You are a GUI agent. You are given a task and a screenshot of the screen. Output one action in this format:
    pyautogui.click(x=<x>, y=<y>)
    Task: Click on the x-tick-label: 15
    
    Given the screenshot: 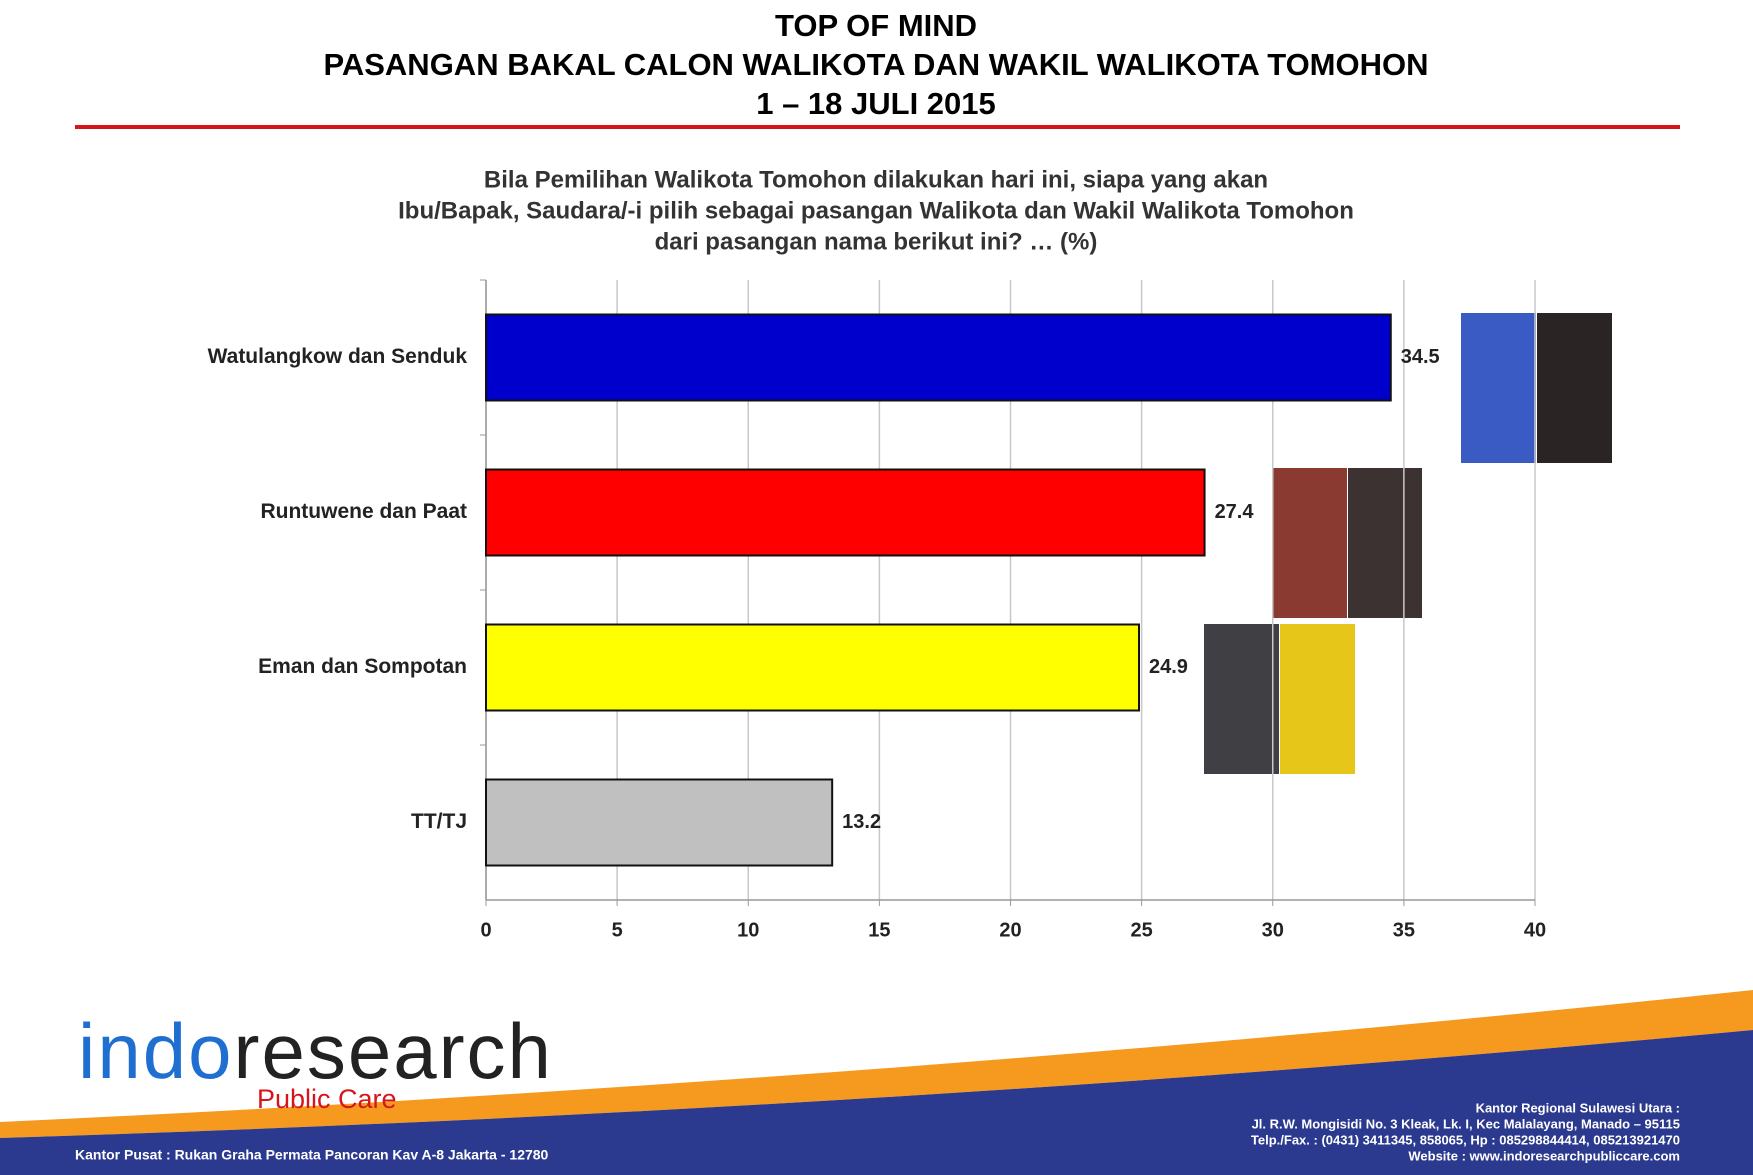 What is the action you would take?
    pyautogui.click(x=879, y=930)
    